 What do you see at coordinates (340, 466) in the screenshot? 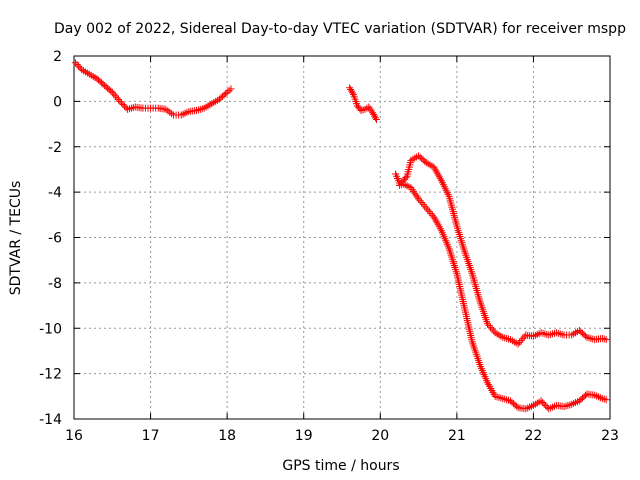
I see `x-axis-label: GPS time / hours` at bounding box center [340, 466].